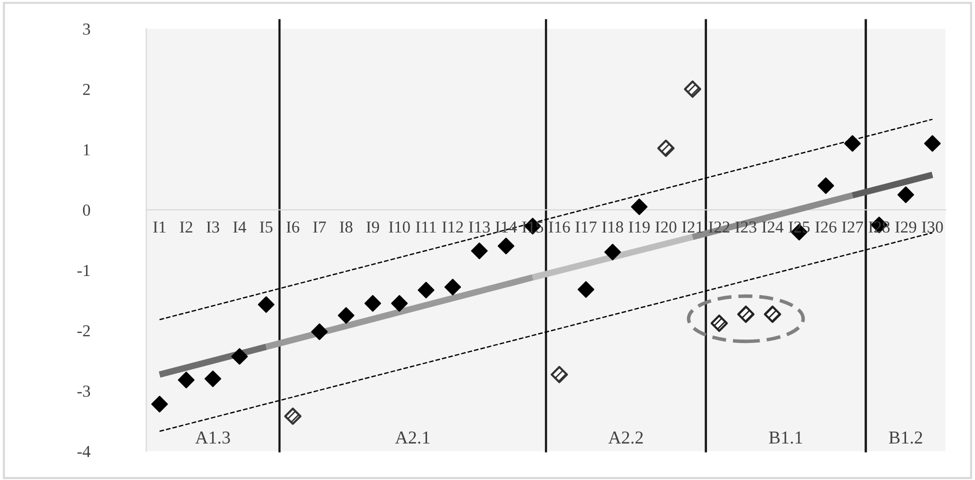 This screenshot has width=975, height=480. What do you see at coordinates (853, 227) in the screenshot?
I see `x-tick-label: I27` at bounding box center [853, 227].